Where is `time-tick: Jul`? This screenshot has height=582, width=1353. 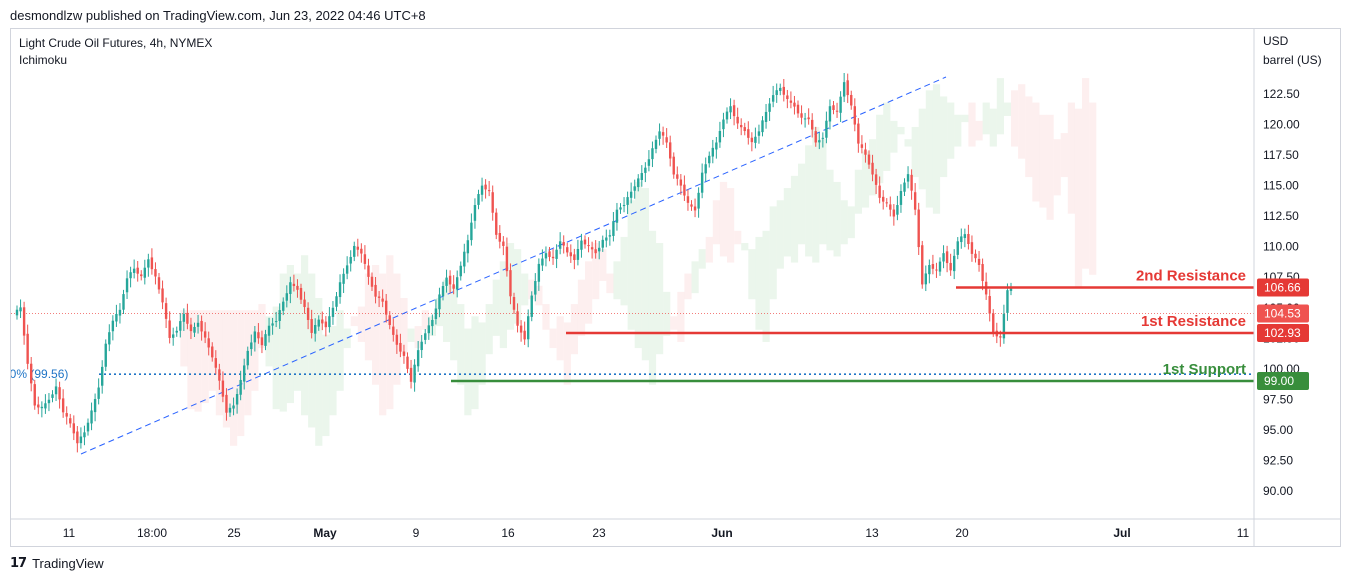
time-tick: Jul is located at coordinates (1121, 533).